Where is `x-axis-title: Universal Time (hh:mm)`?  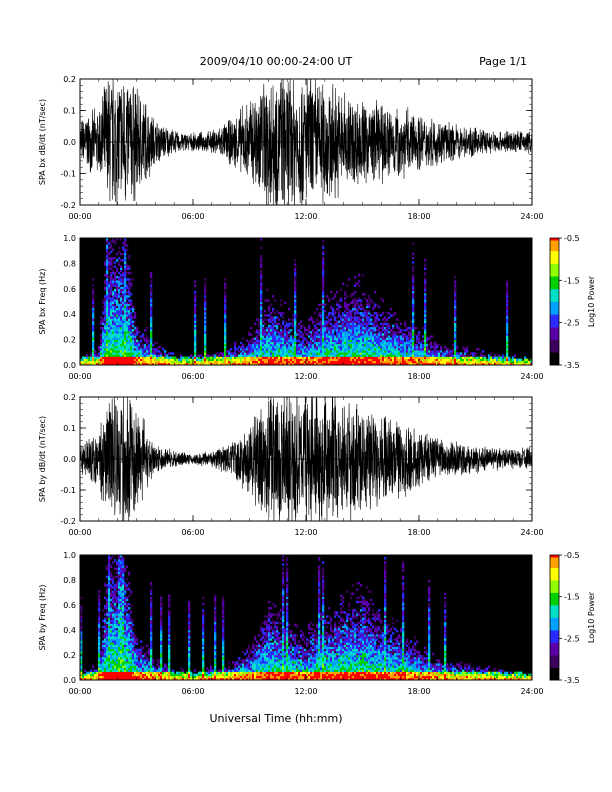 x-axis-title: Universal Time (hh:mm) is located at coordinates (276, 718).